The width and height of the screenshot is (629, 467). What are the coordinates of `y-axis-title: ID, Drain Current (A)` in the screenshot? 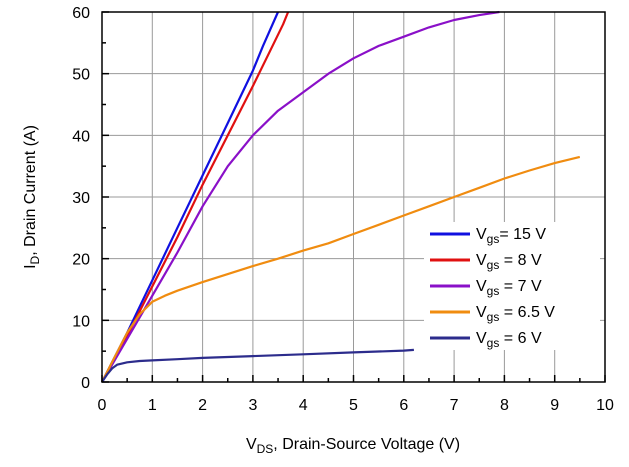 It's located at (32, 197).